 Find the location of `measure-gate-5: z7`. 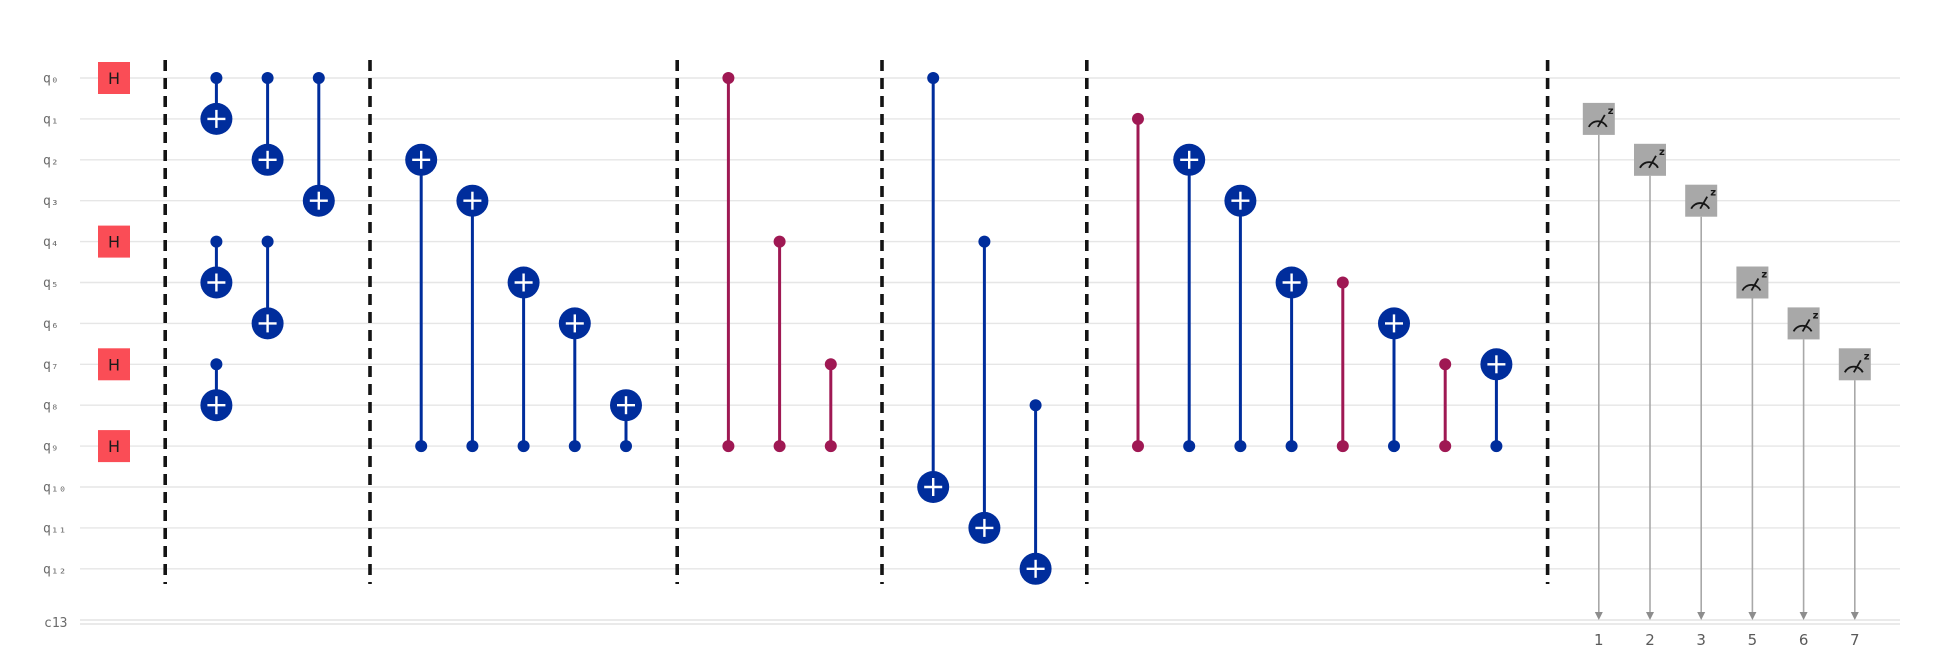

measure-gate-5: z7 is located at coordinates (1854, 498).